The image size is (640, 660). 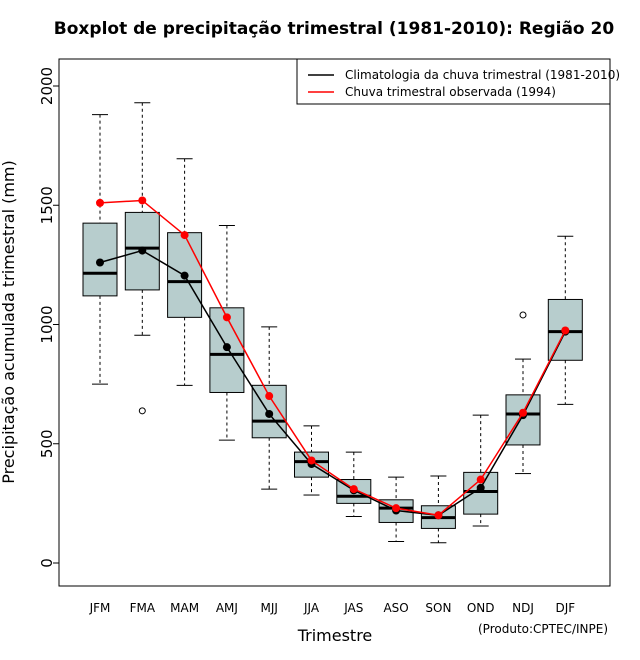 What do you see at coordinates (227, 333) in the screenshot?
I see `box-AMJ` at bounding box center [227, 333].